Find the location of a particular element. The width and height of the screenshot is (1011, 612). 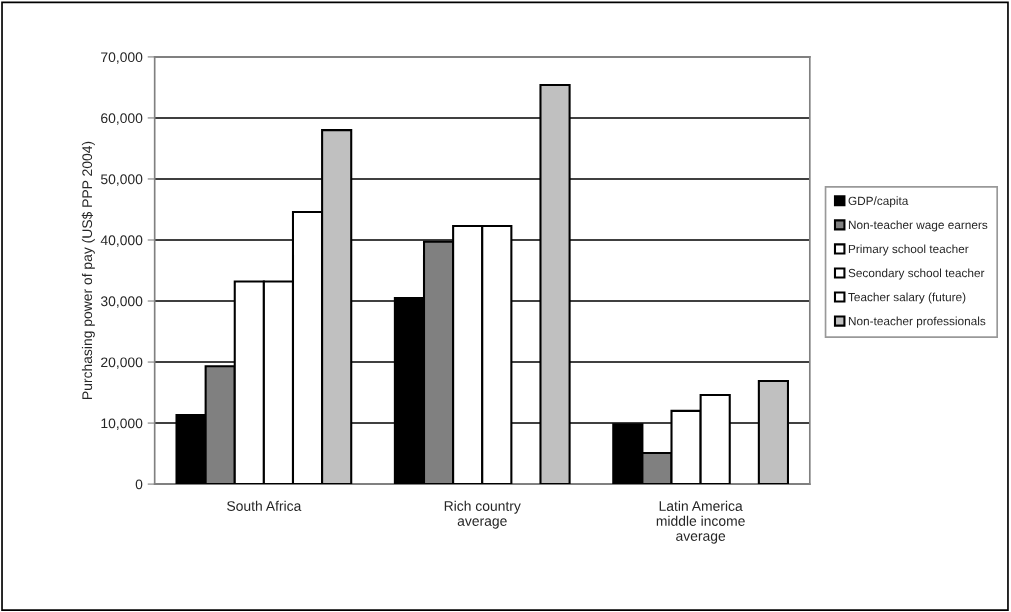

x-tick-label: South Africa is located at coordinates (264, 505).